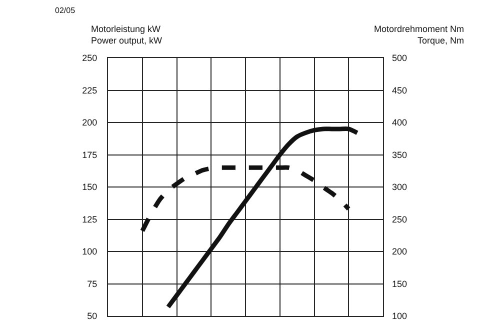 This screenshot has height=333, width=500. Describe the element at coordinates (400, 123) in the screenshot. I see `y2-tick-label: 400` at that location.